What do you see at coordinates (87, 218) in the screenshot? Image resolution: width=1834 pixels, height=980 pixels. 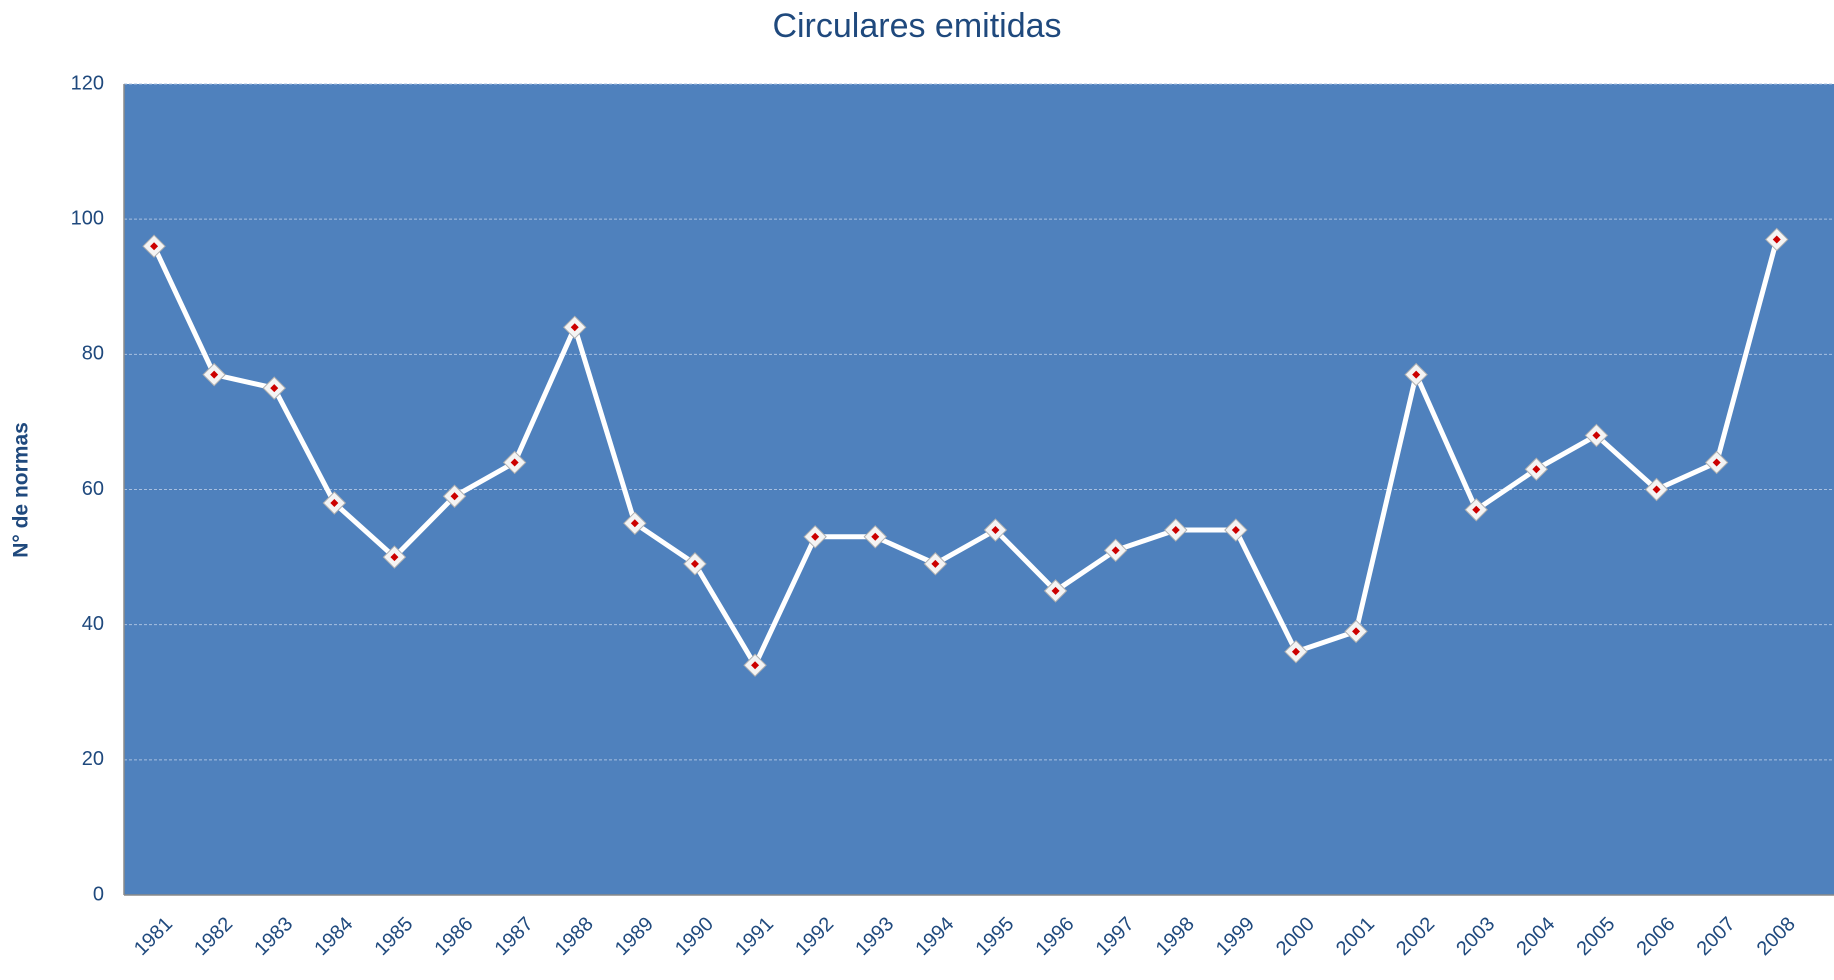 I see `y-tick-label: 100` at bounding box center [87, 218].